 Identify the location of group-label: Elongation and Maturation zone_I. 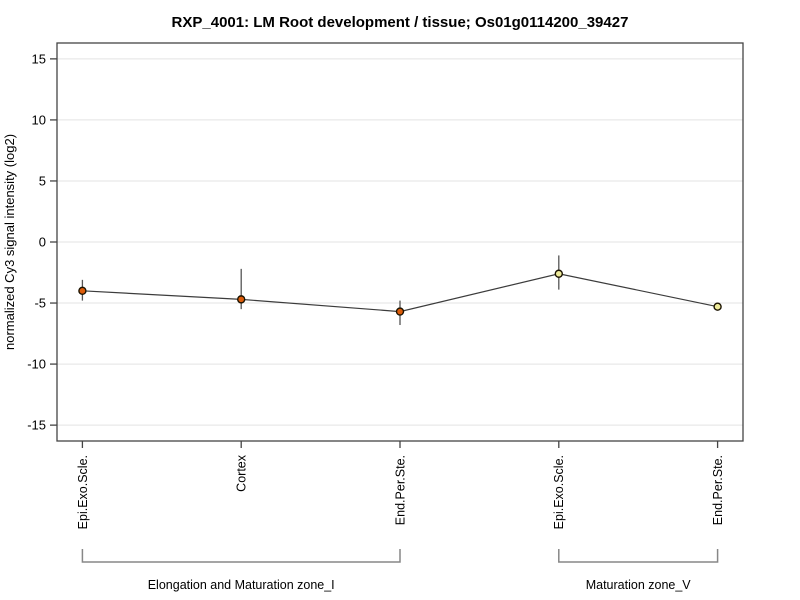
(241, 585).